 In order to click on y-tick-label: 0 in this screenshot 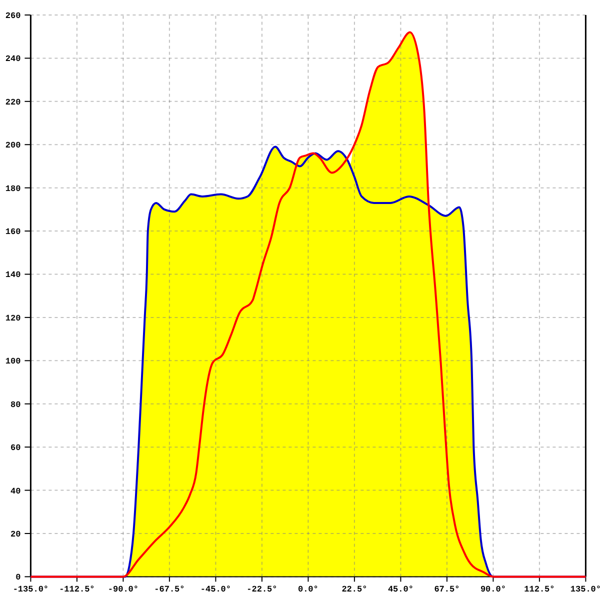, I will do `click(18, 577)`.